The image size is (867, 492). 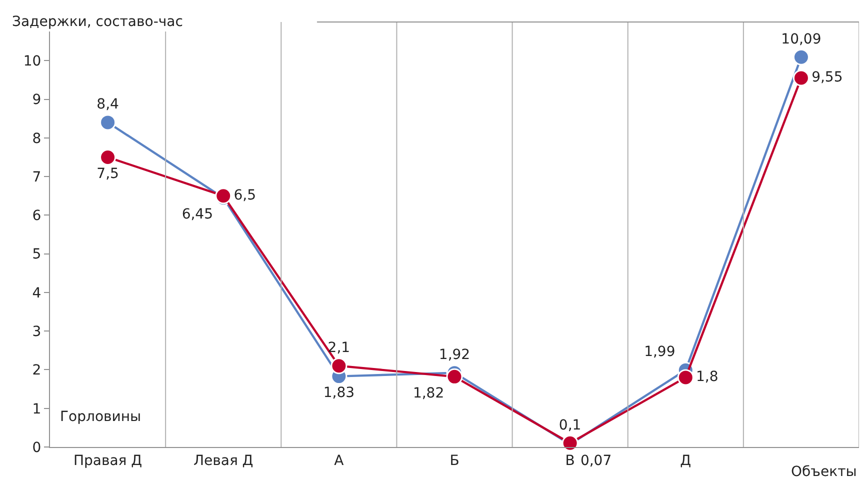 I want to click on x-tick-label: Правая Д, so click(x=107, y=460).